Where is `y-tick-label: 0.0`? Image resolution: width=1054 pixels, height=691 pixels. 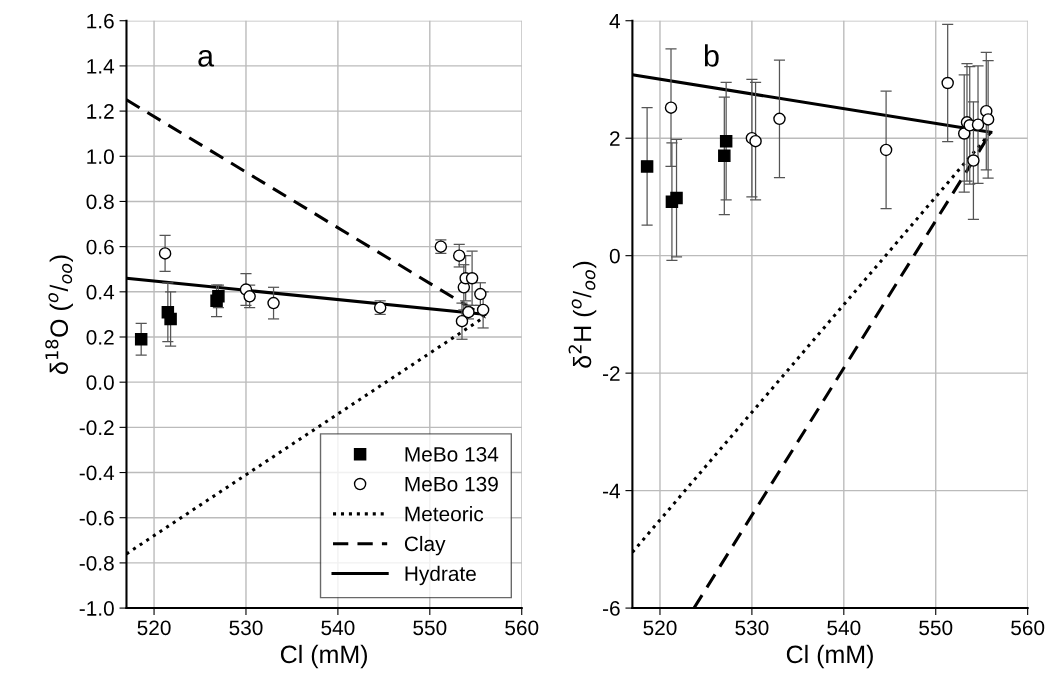 y-tick-label: 0.0 is located at coordinates (100, 382).